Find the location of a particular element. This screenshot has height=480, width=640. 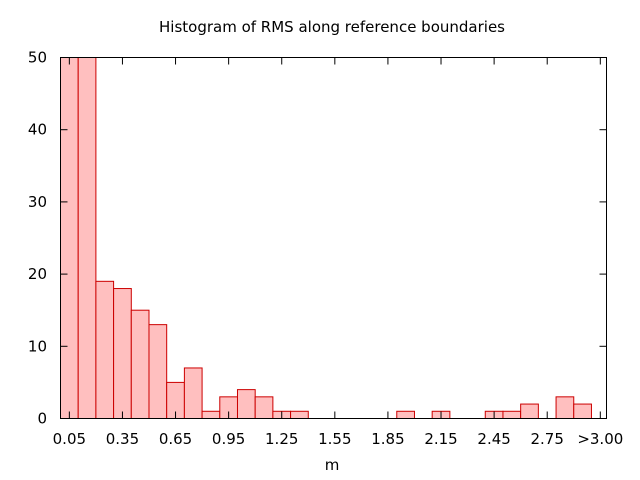

x-tick-label-1: 0.35 is located at coordinates (122, 439).